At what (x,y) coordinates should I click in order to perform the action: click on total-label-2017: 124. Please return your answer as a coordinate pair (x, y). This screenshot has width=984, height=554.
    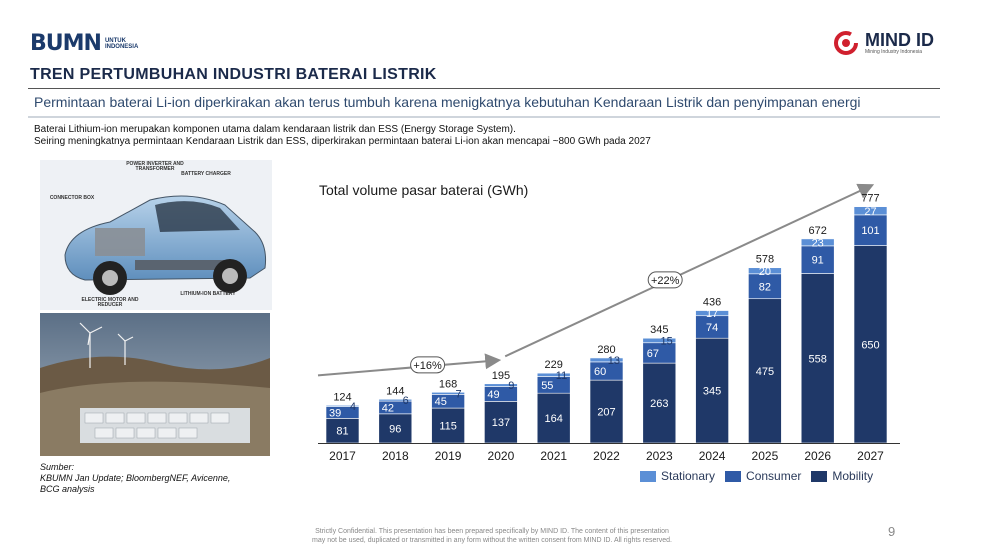
    Looking at the image, I should click on (342, 397).